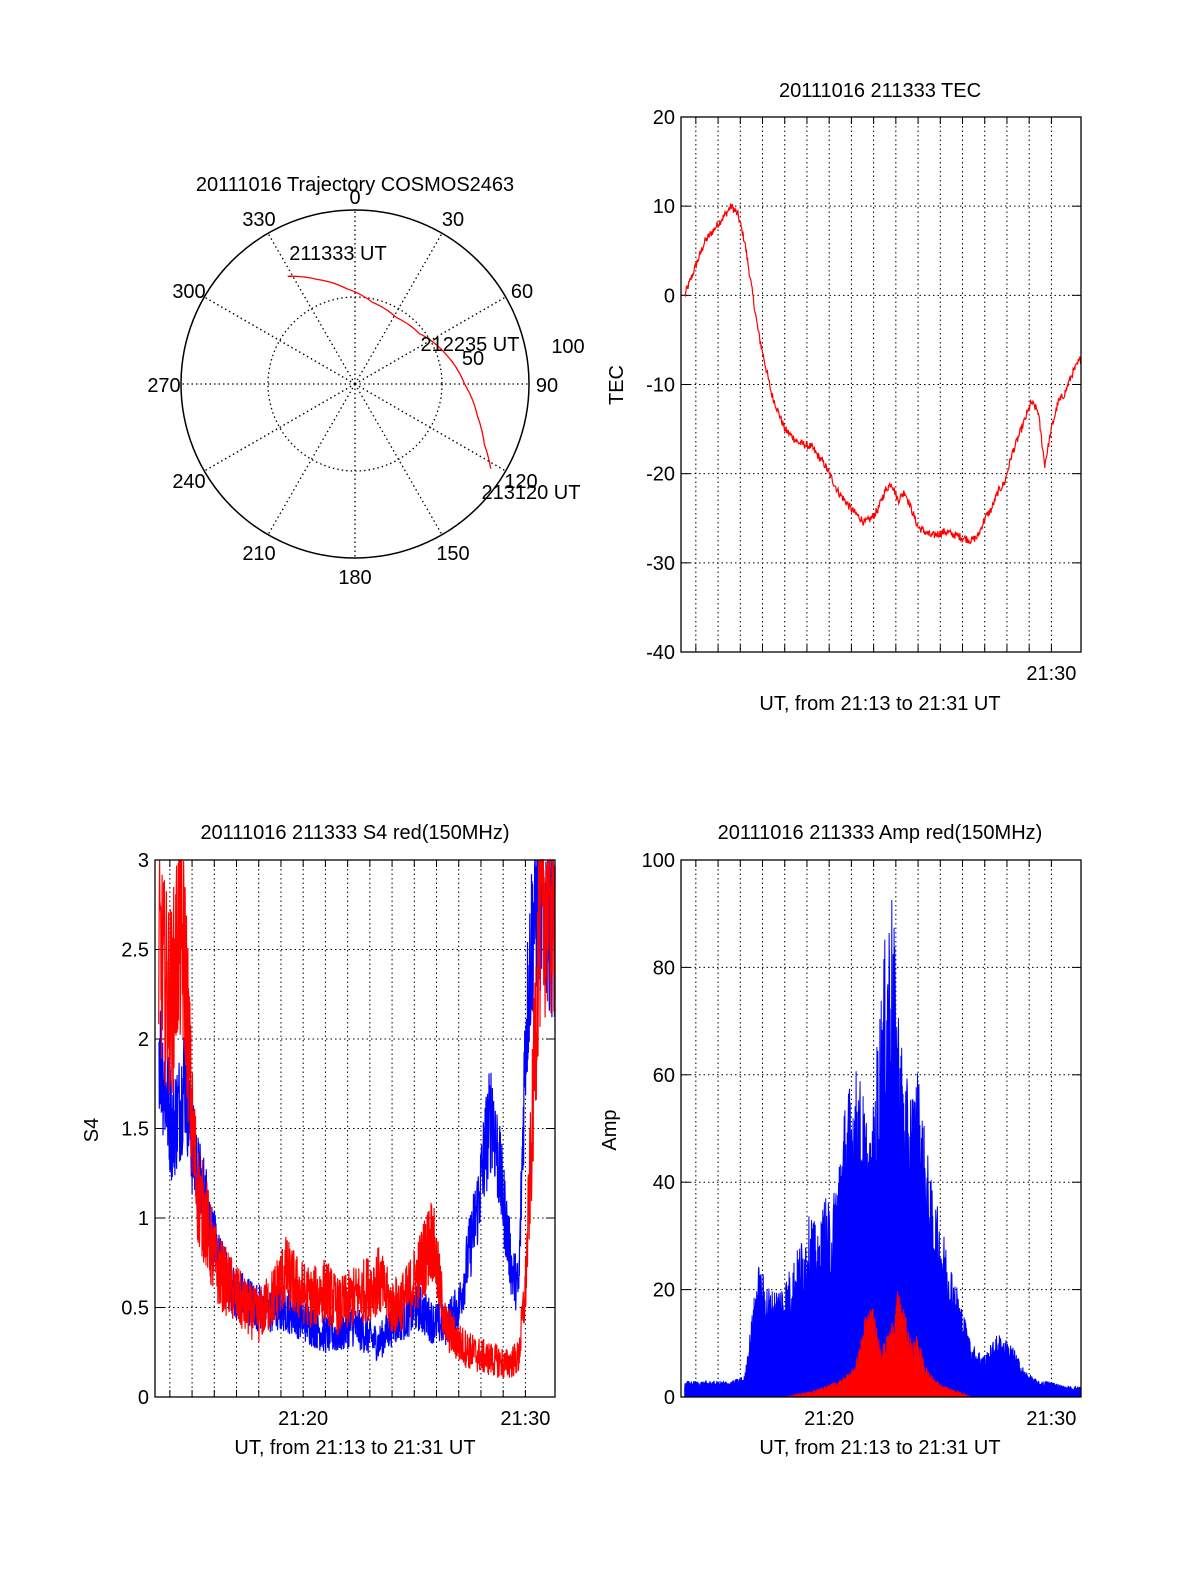  Describe the element at coordinates (664, 968) in the screenshot. I see `y-tick-label: 80` at that location.